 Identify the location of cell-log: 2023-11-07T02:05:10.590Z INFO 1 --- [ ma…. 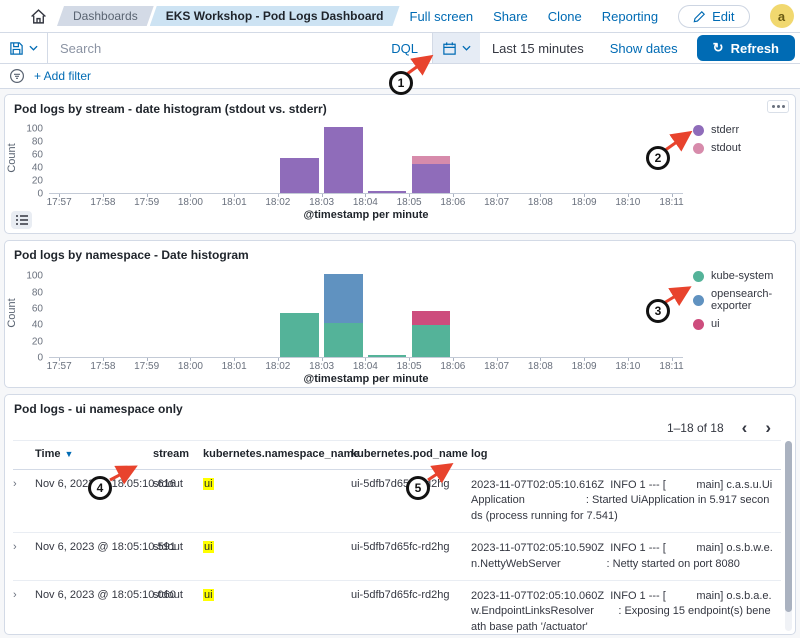
(626, 556).